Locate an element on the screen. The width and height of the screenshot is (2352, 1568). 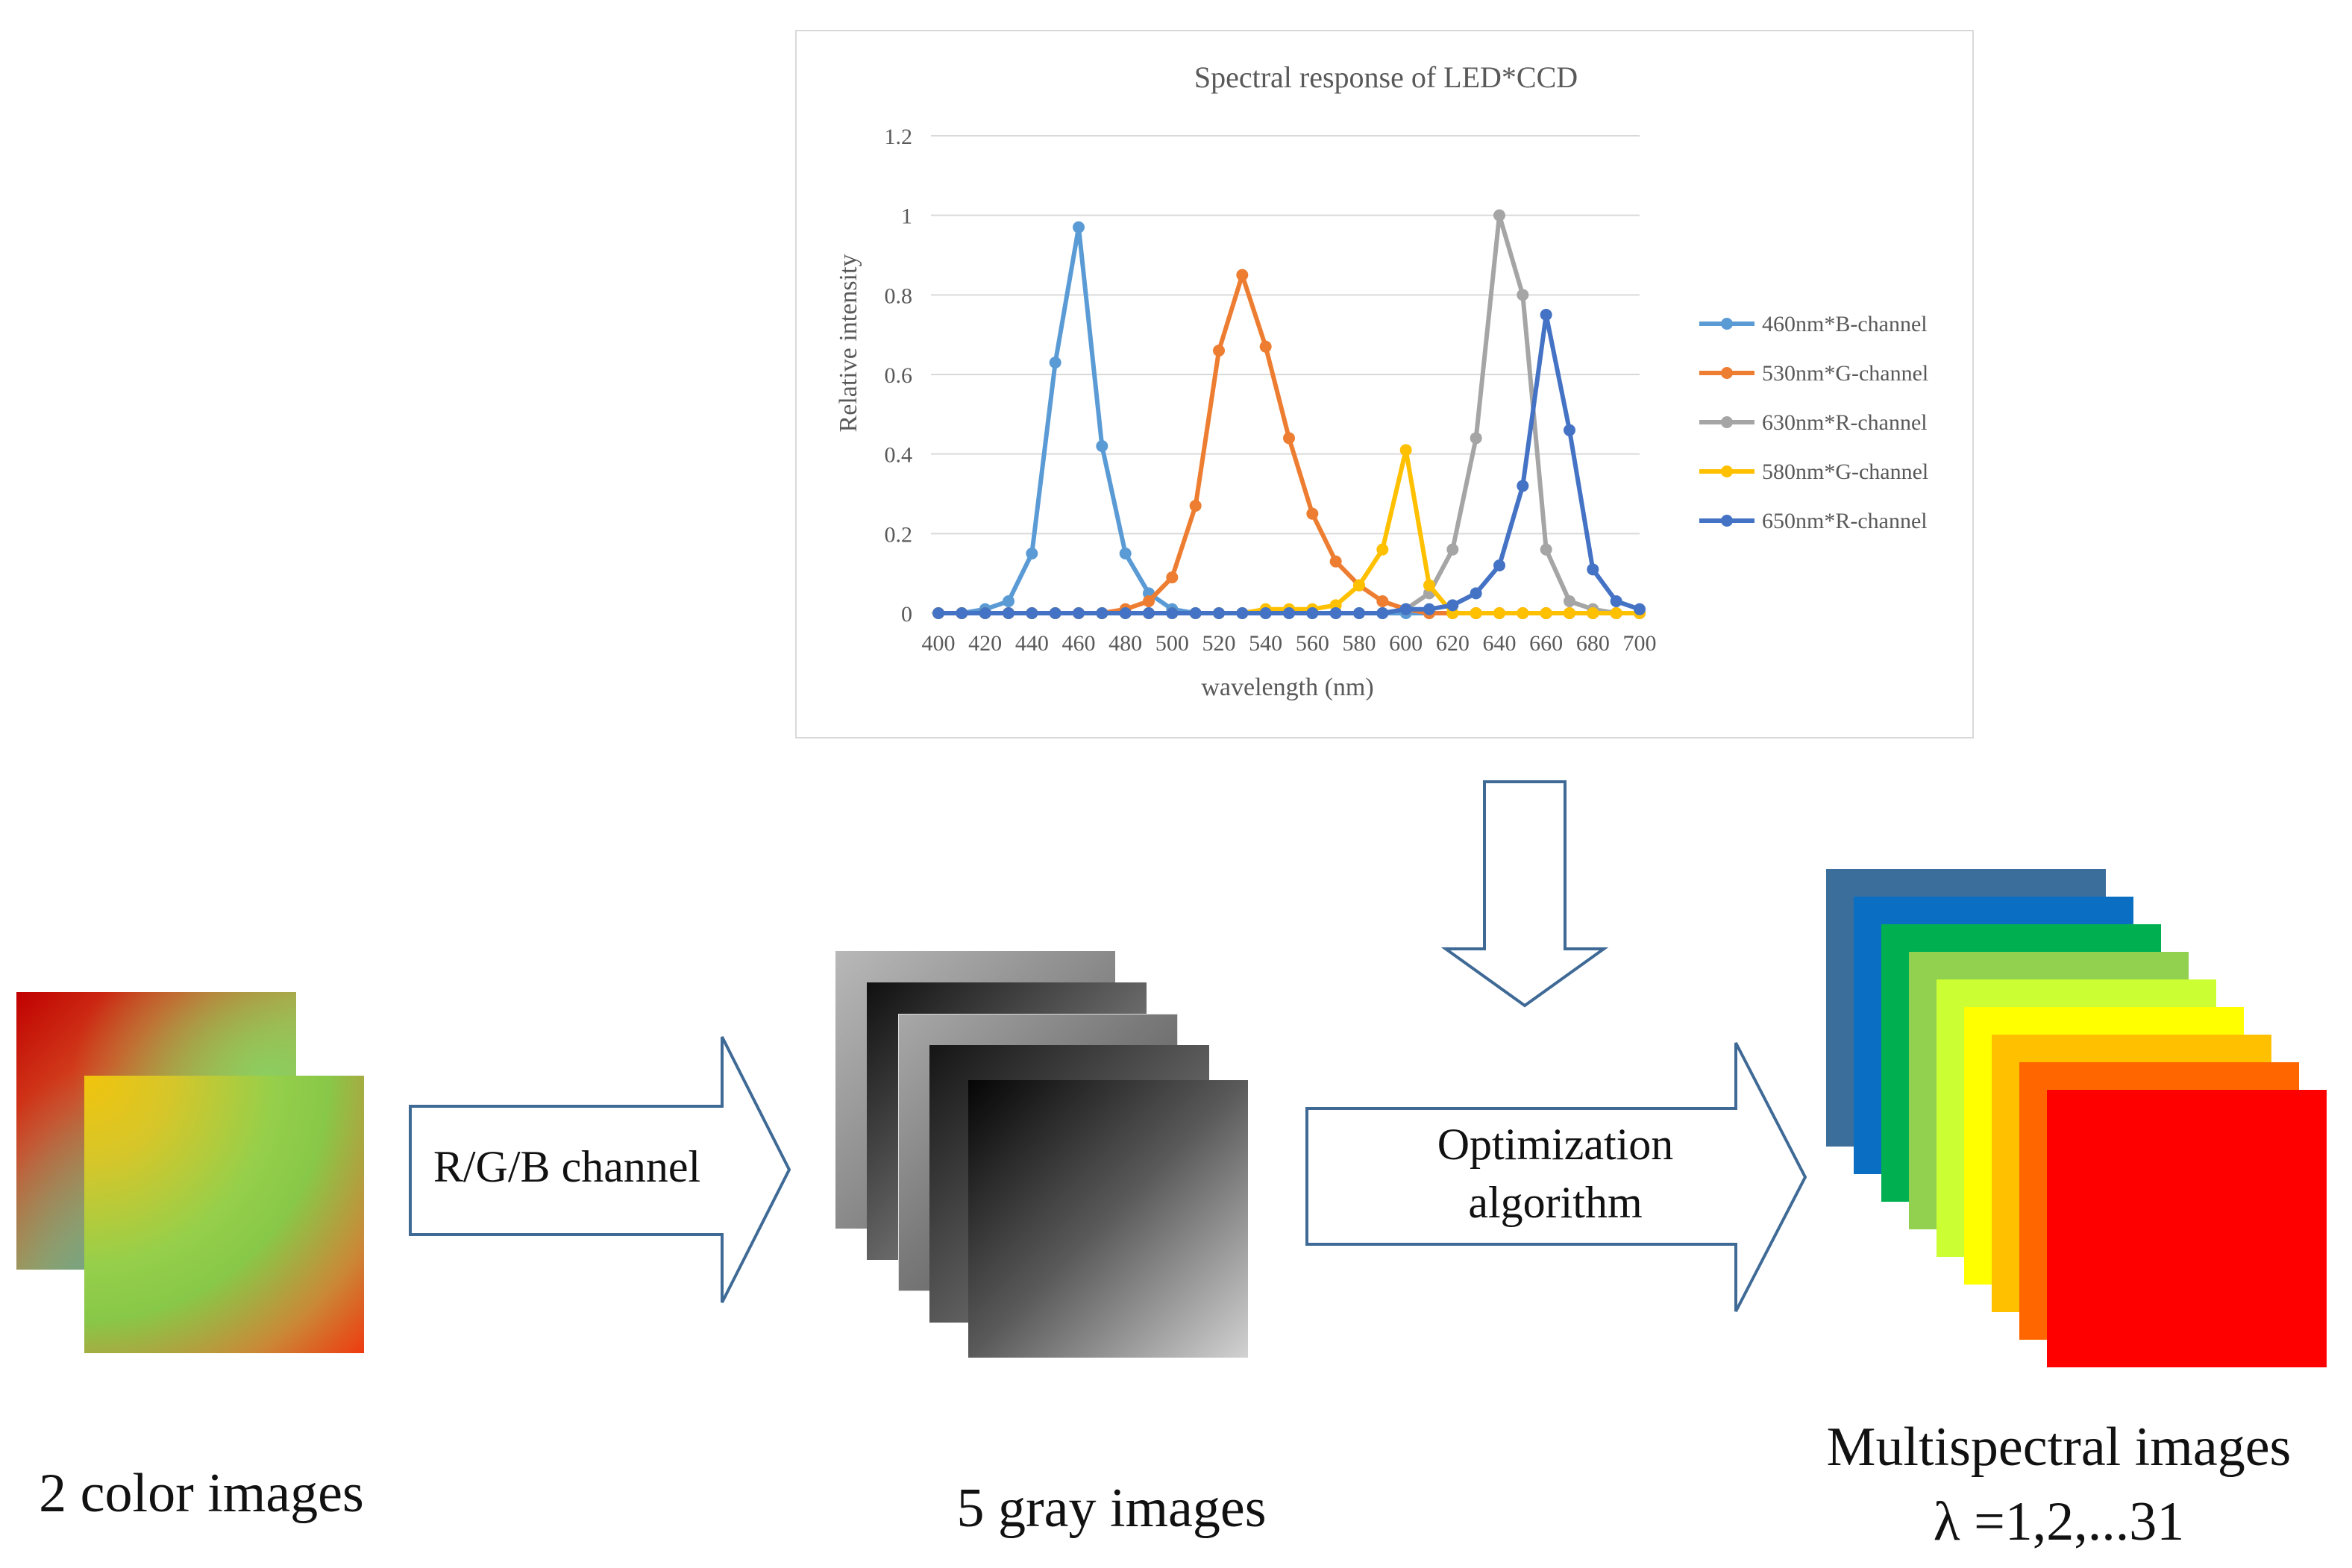
x-tick-label: 560 is located at coordinates (1312, 643).